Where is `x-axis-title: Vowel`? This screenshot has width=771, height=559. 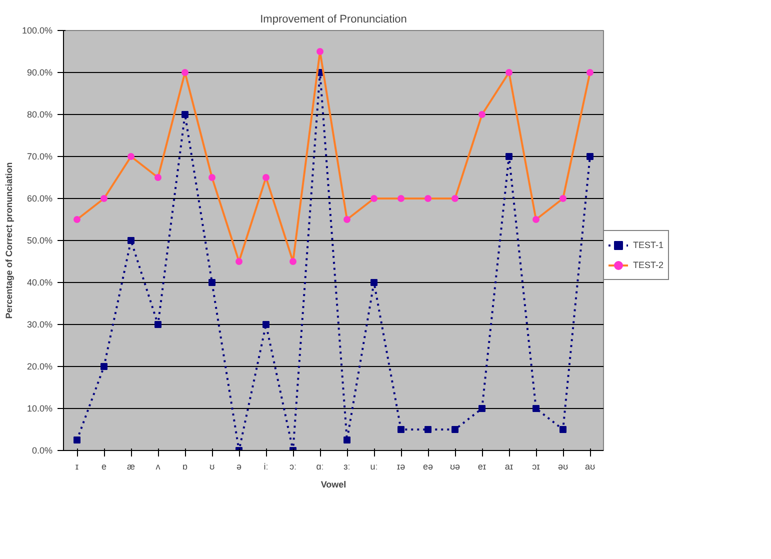 x-axis-title: Vowel is located at coordinates (333, 485).